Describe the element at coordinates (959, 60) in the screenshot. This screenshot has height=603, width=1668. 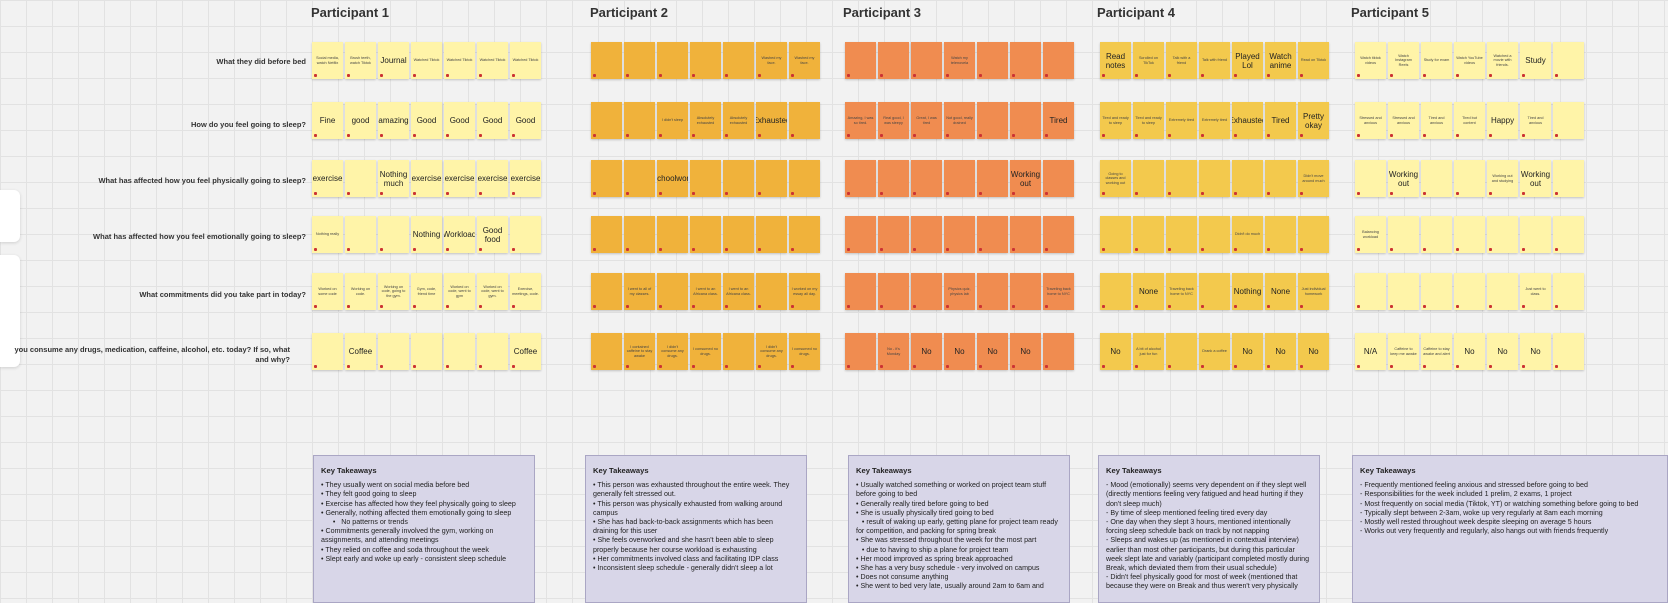
I see `sticky-note: Watch my telenovela` at that location.